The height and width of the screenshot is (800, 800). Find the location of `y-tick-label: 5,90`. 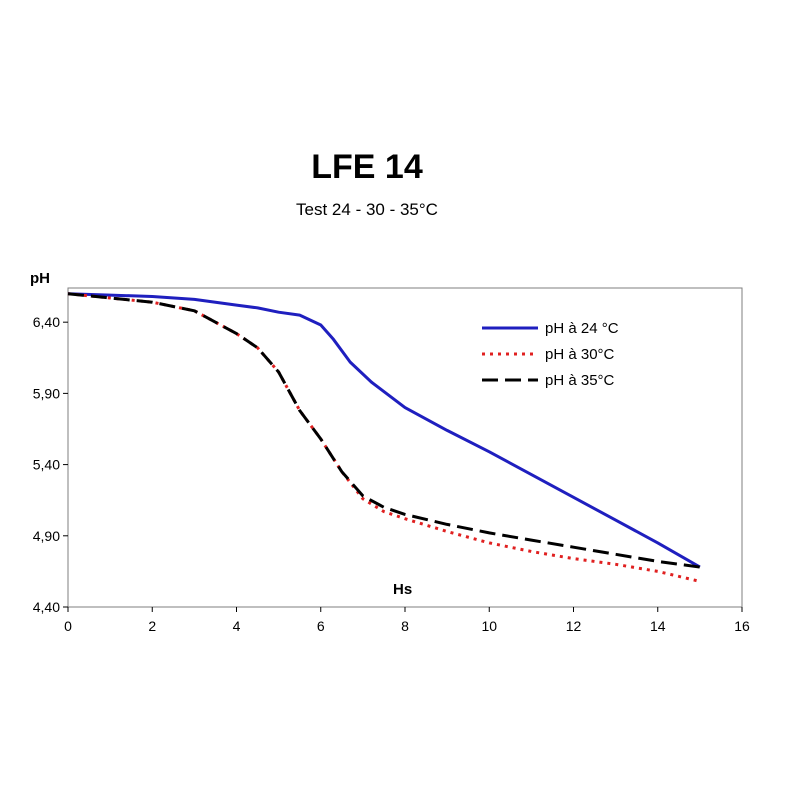

y-tick-label: 5,90 is located at coordinates (46, 393).